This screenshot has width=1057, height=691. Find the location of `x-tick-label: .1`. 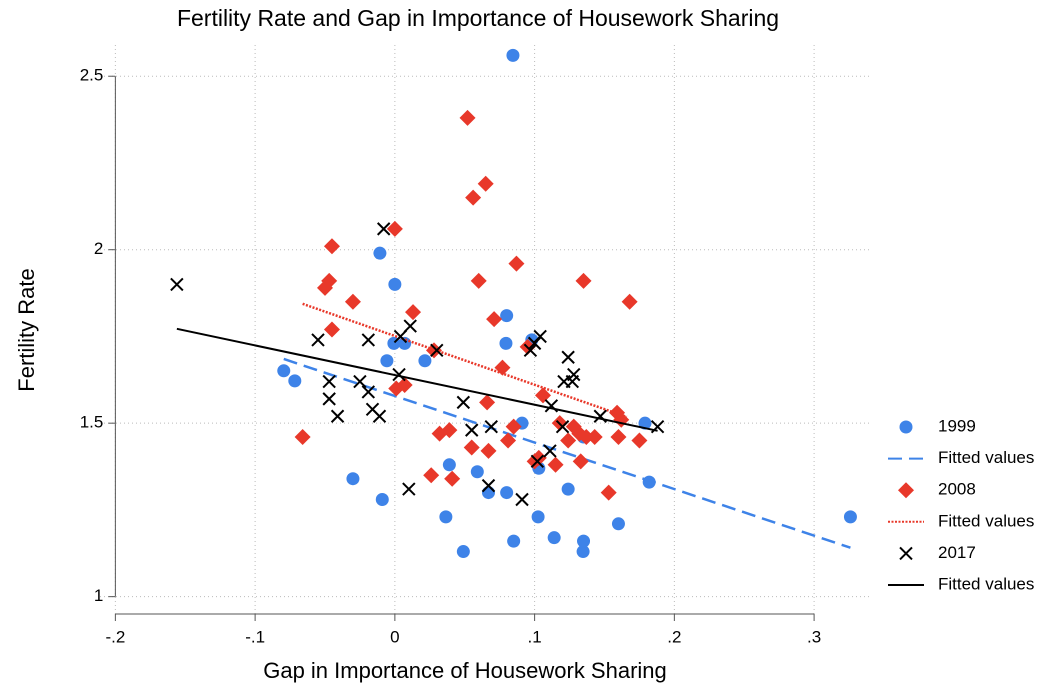

x-tick-label: .1 is located at coordinates (535, 636).